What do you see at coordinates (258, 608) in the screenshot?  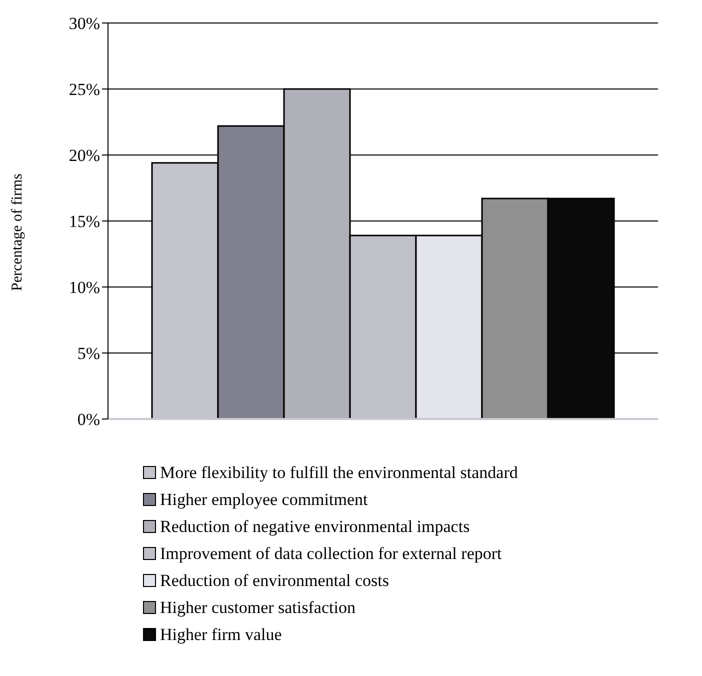 I see `legend-label: Higher customer satisfaction` at bounding box center [258, 608].